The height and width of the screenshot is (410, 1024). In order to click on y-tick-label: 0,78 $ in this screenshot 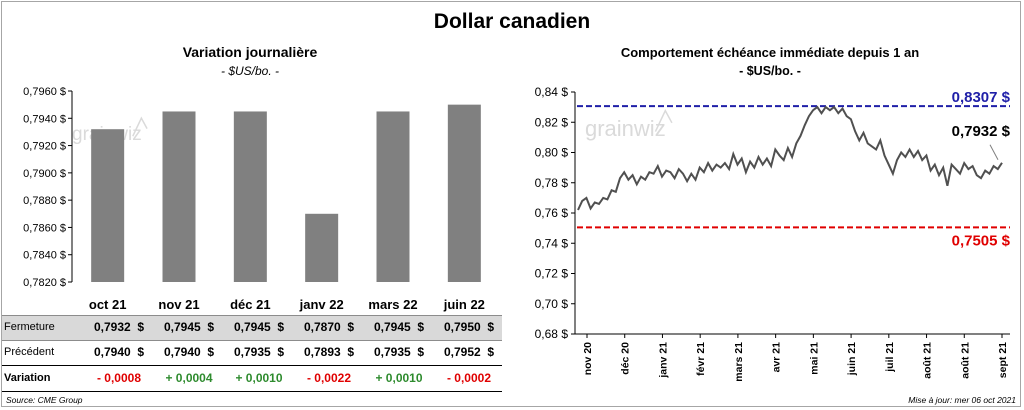, I will do `click(552, 183)`.